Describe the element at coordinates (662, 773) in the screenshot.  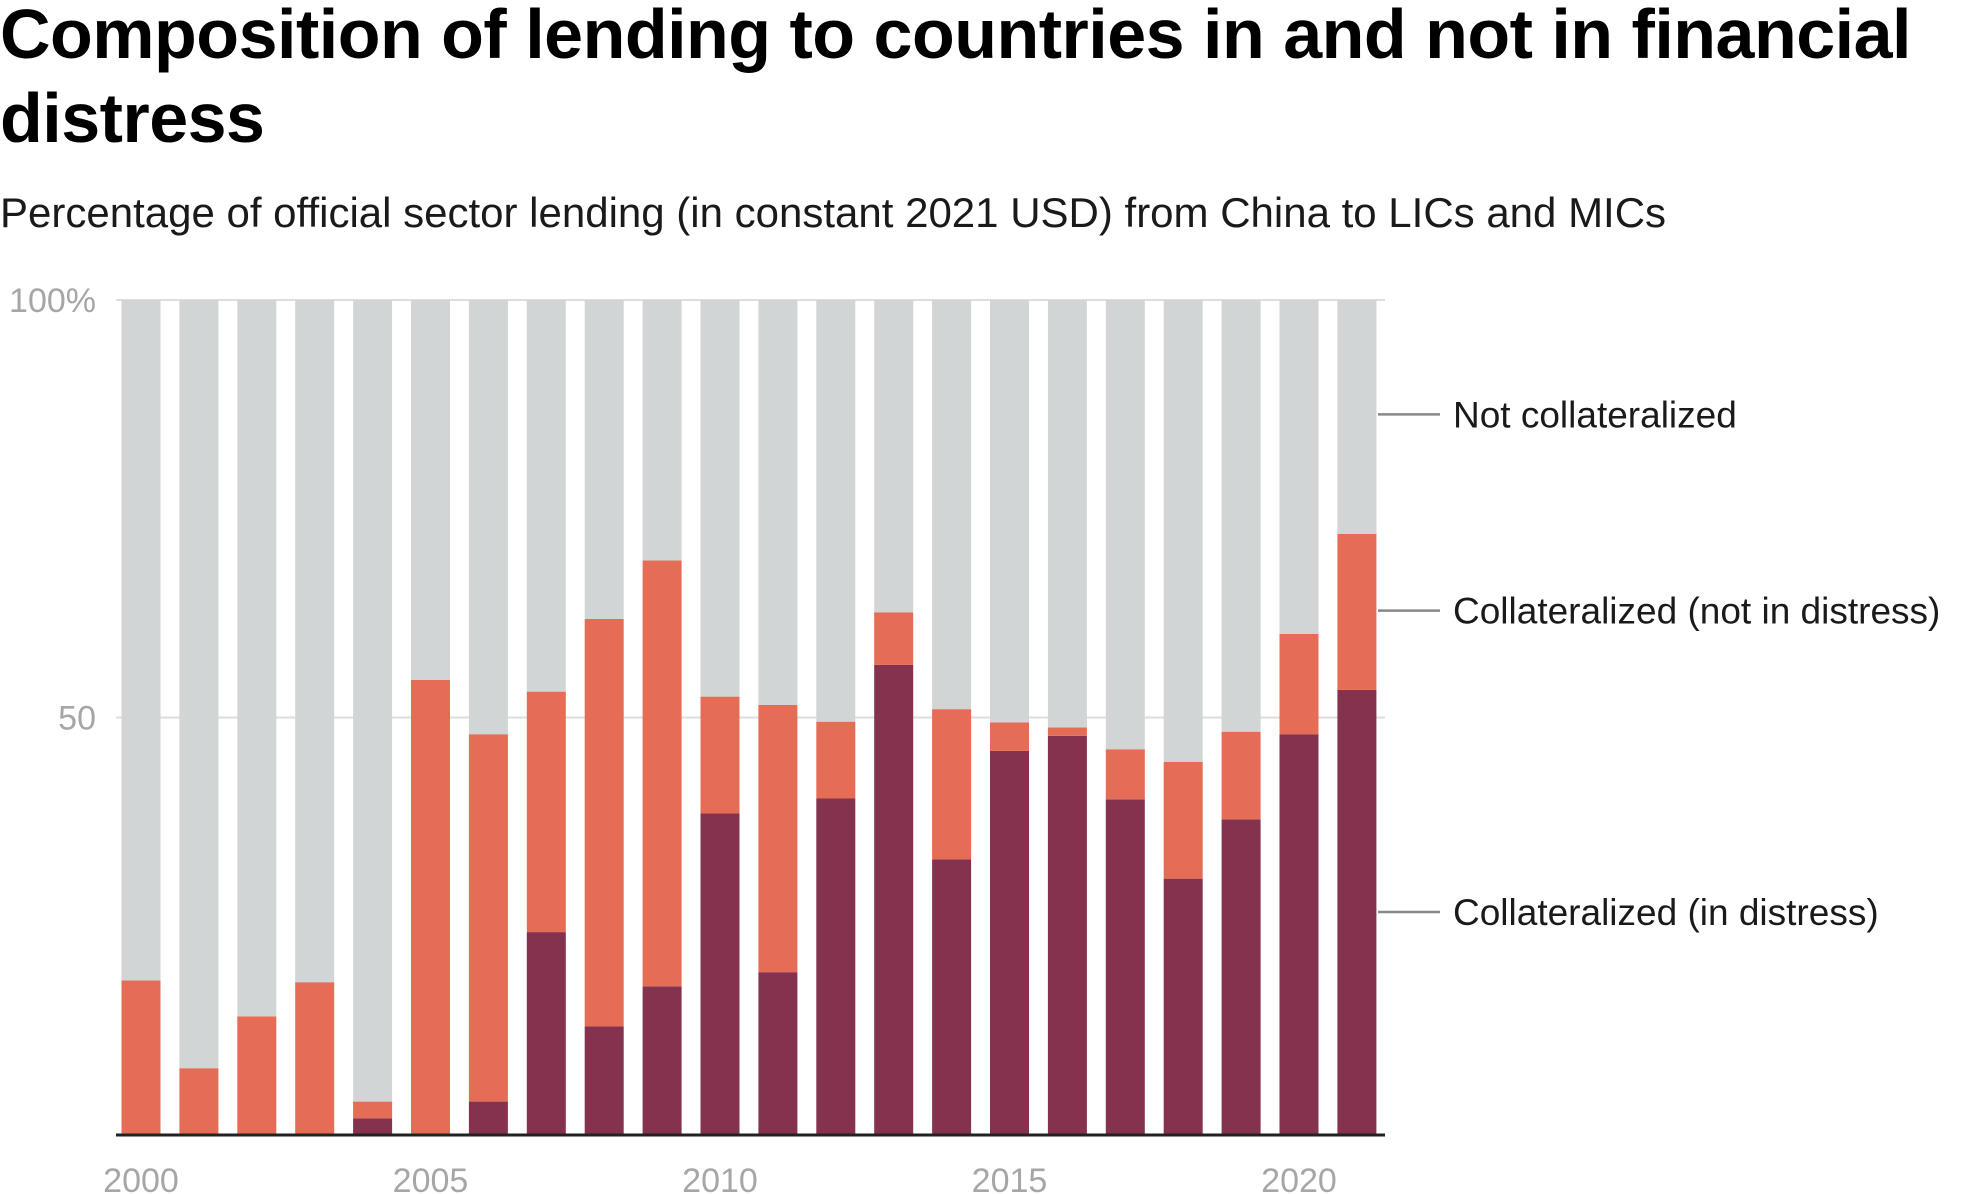
I see `bar-collateralized-not-distress-2009` at that location.